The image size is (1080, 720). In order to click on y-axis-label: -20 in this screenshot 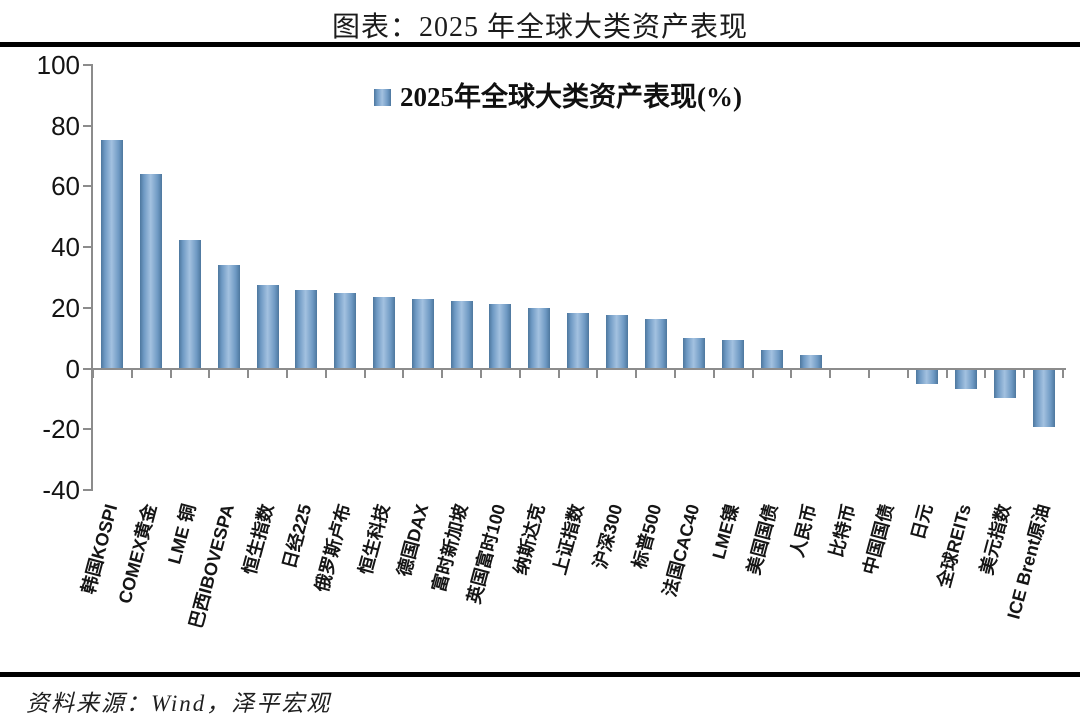, I will do `click(61, 429)`.